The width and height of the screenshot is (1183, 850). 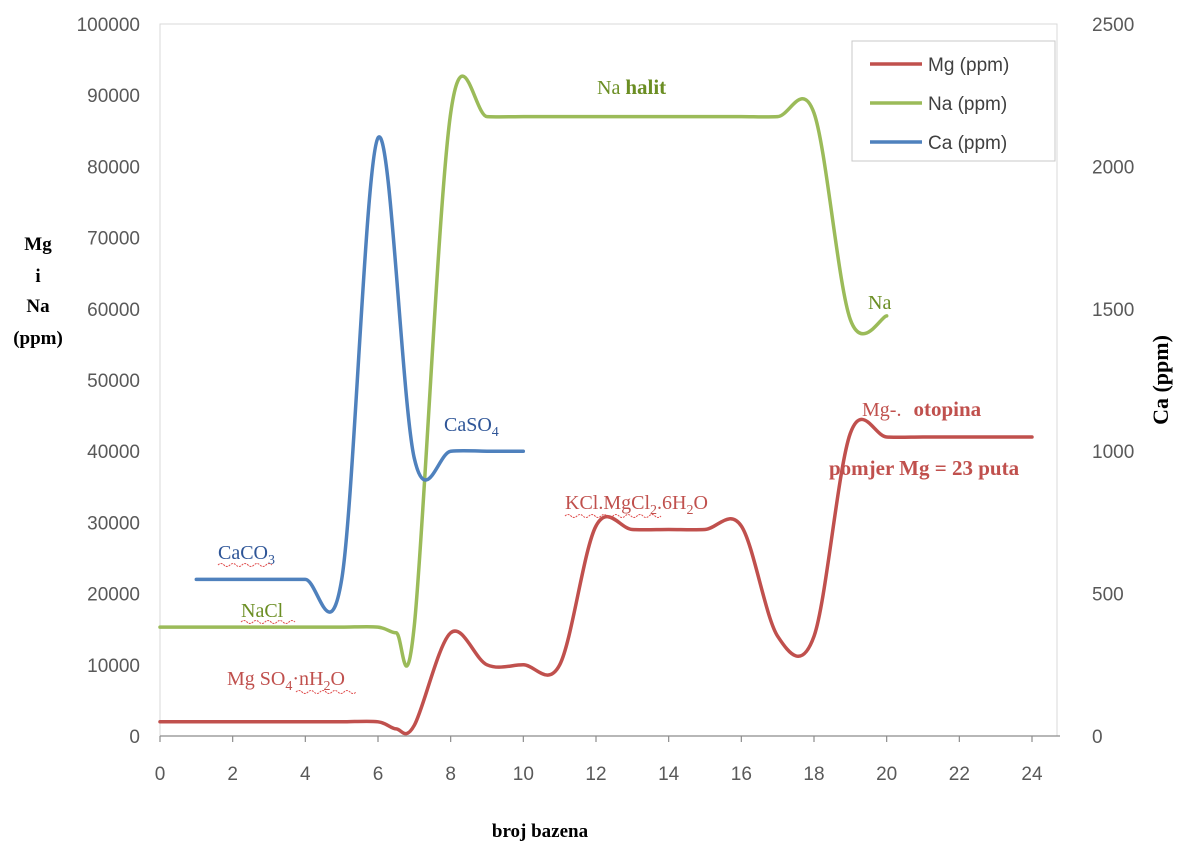 I want to click on y-left-tick-label: 50000, so click(x=113, y=381).